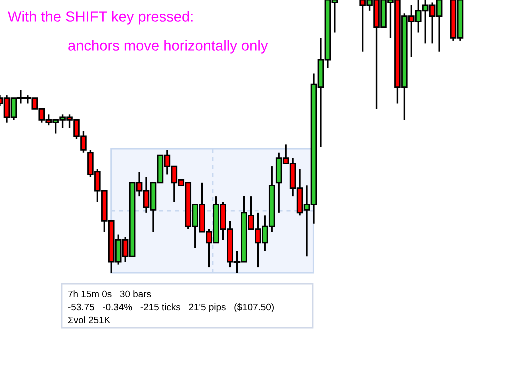  I want to click on annotation: anchors move horizontally only, so click(168, 47).